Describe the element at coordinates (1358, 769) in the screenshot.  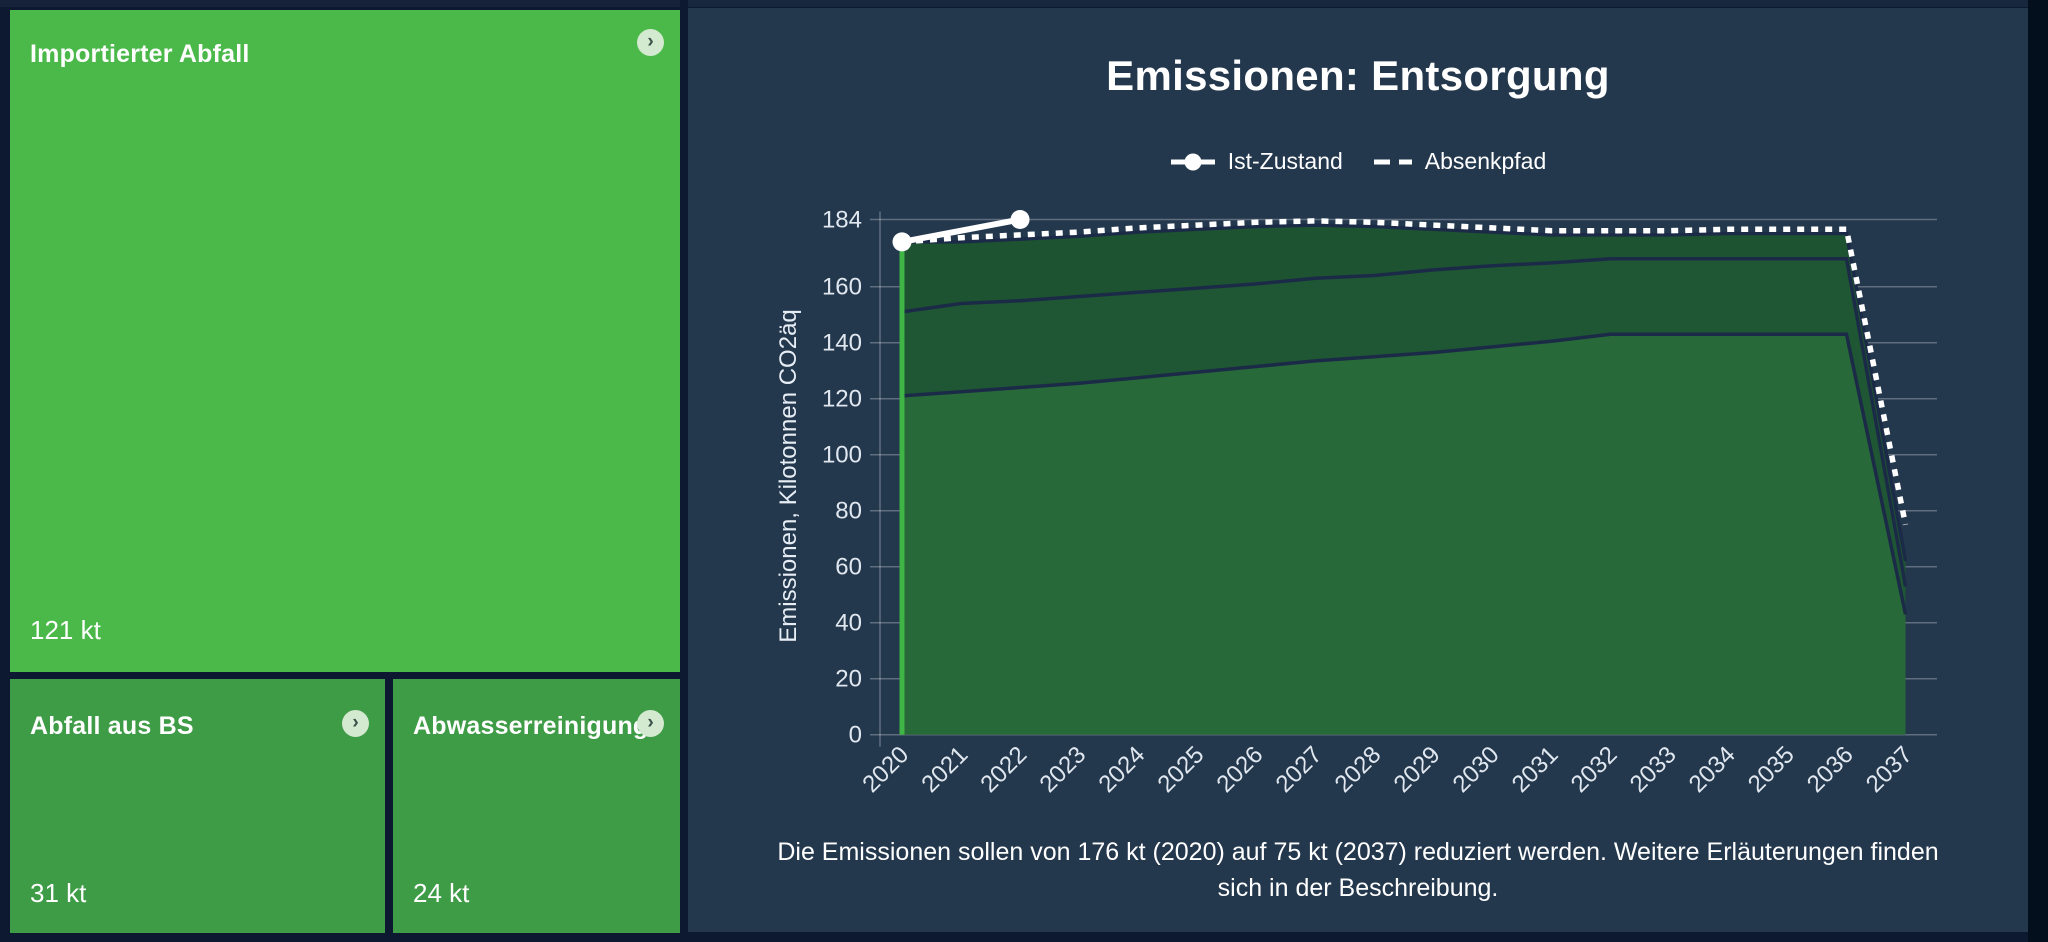
I see `x-tick-label: 2028` at that location.